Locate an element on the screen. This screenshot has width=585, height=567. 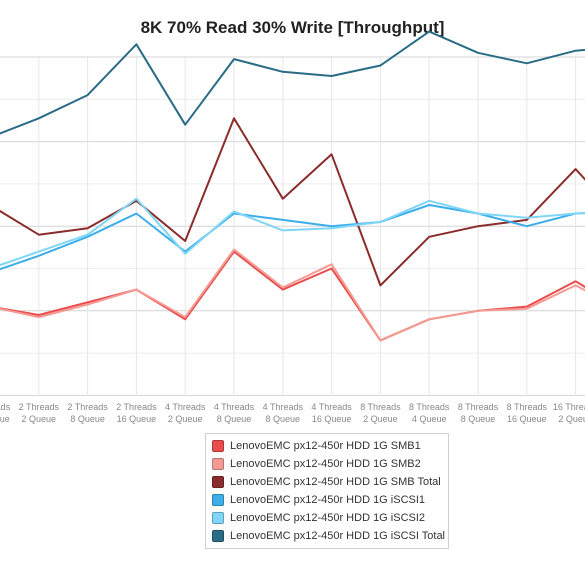
legend-label: LenovoEMC px12-450r HDD 1G SMB1 is located at coordinates (325, 446).